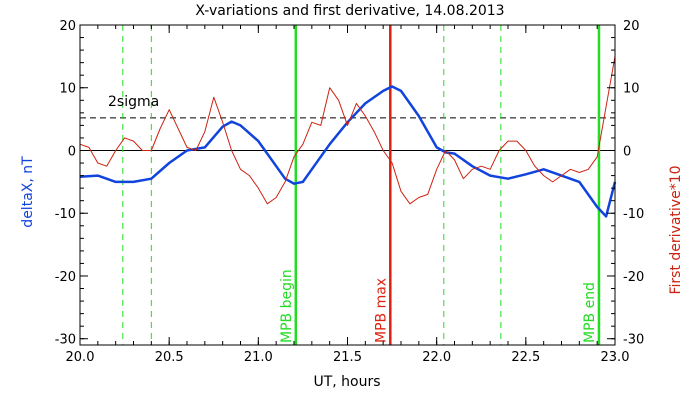 Image resolution: width=700 pixels, height=400 pixels. I want to click on mpb-marker-label: MPB begin, so click(287, 306).